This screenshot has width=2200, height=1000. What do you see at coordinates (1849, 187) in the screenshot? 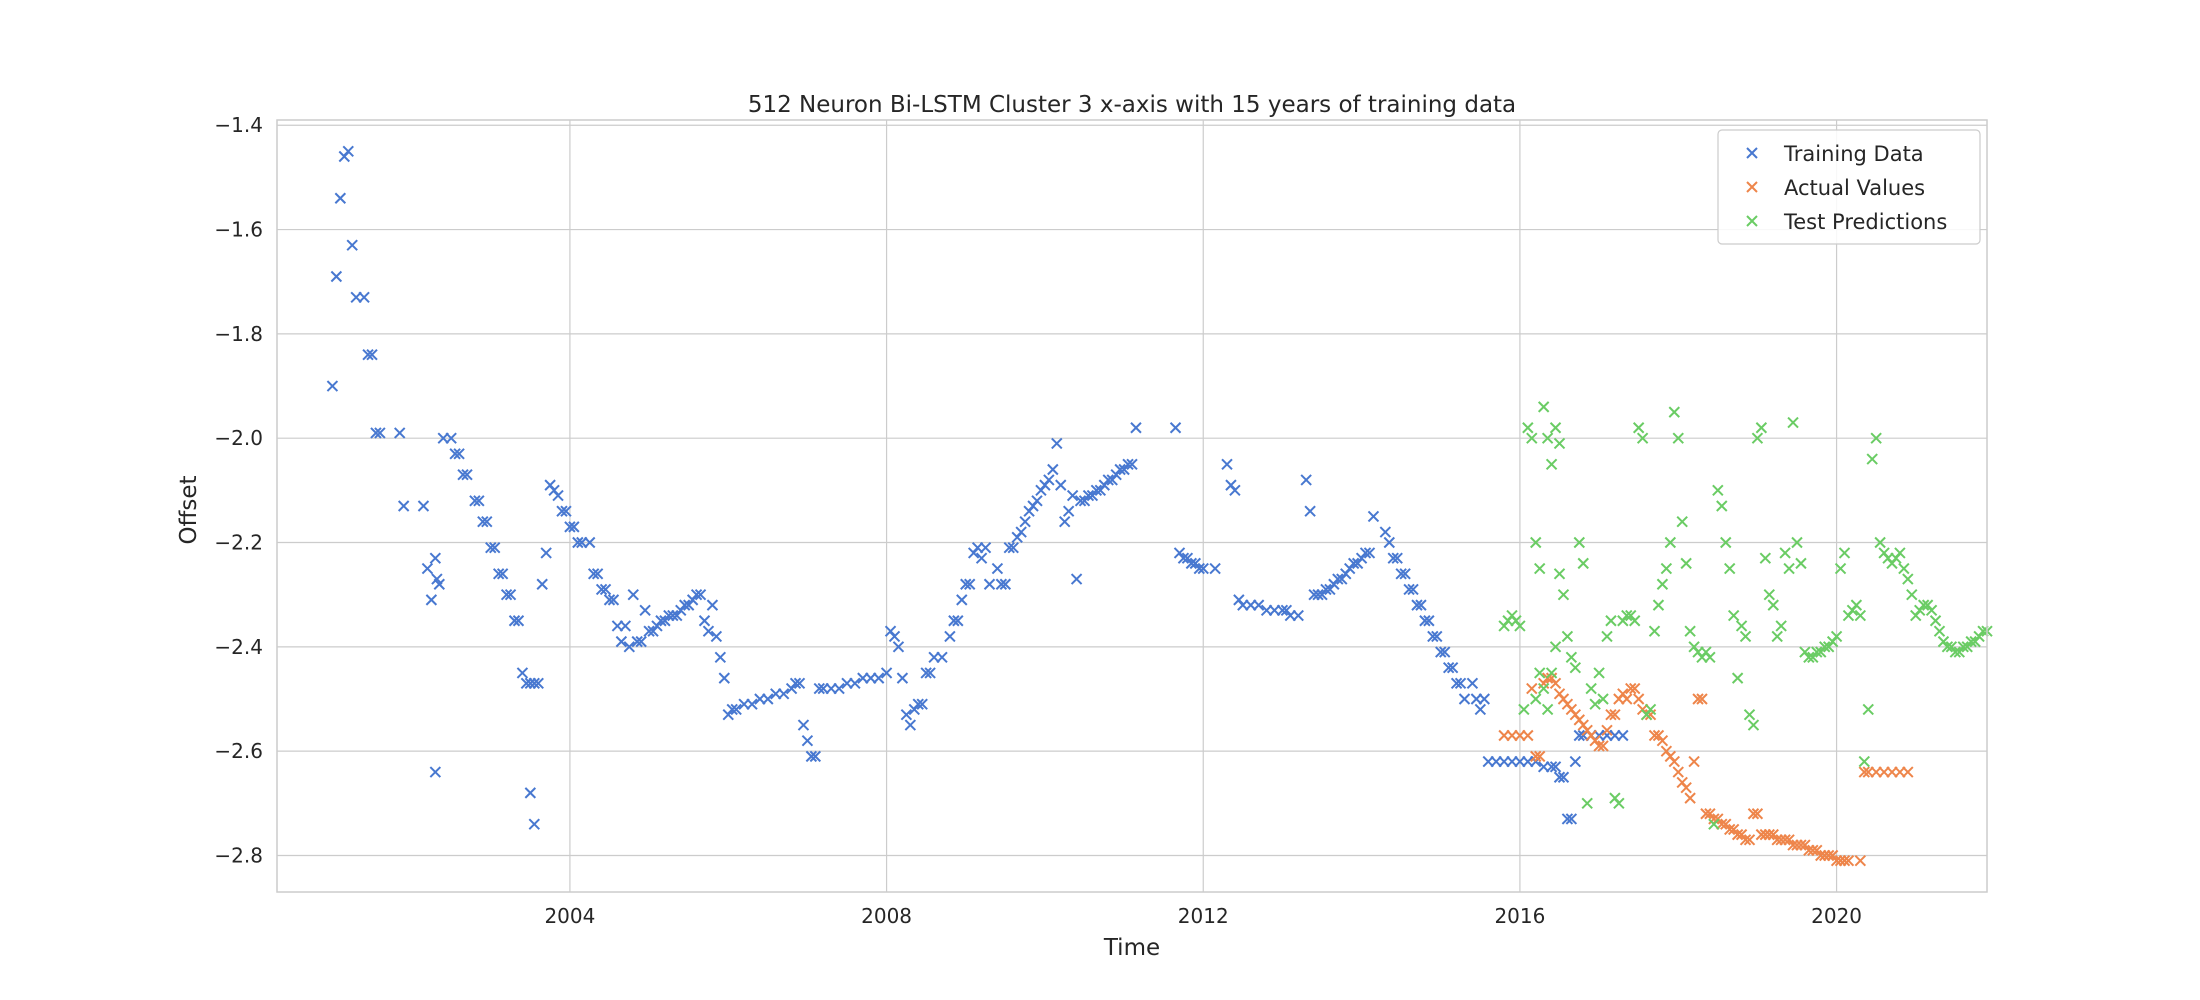
I see `legend-box` at bounding box center [1849, 187].